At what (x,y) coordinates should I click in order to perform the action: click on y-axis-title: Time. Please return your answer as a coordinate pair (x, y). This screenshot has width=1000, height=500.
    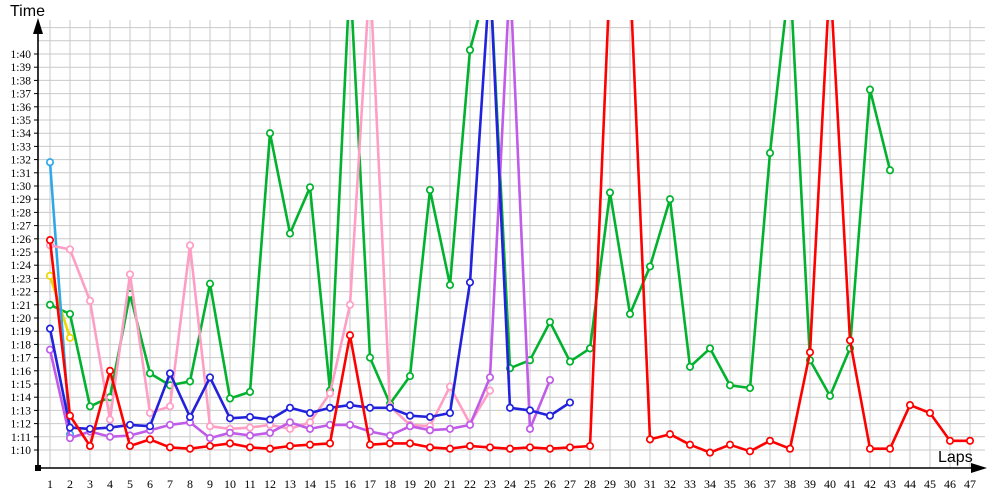
    Looking at the image, I should click on (27, 11).